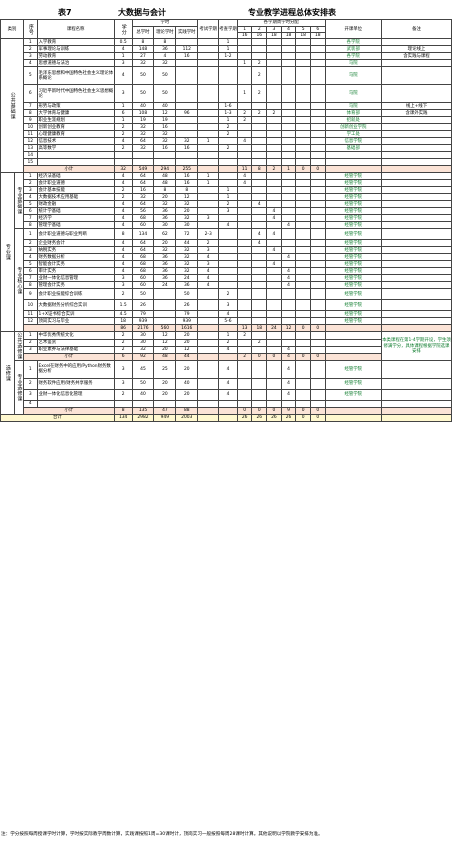 The height and width of the screenshot is (858, 454). What do you see at coordinates (123, 190) in the screenshot?
I see `credits-cell: 2` at bounding box center [123, 190].